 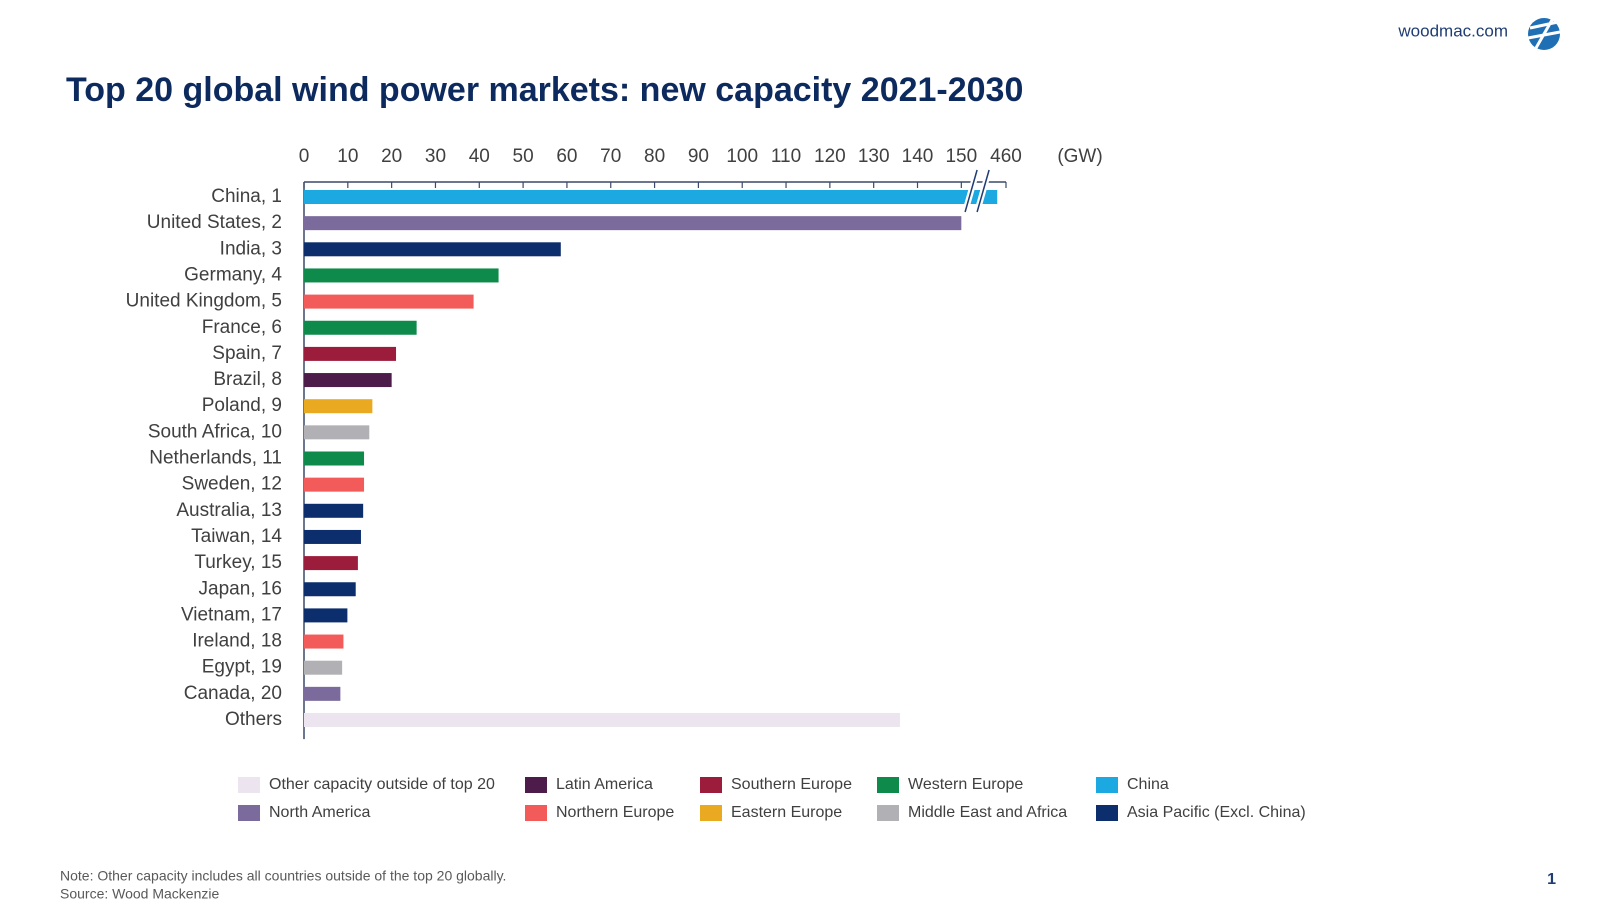 I want to click on y-tick-label: Canada, 20, so click(x=233, y=693).